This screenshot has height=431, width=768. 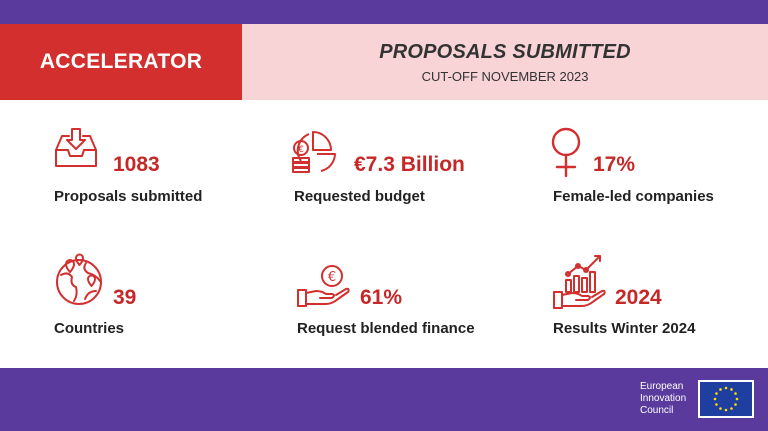 What do you see at coordinates (624, 328) in the screenshot?
I see `stat-label-results: Results Winter 2024` at bounding box center [624, 328].